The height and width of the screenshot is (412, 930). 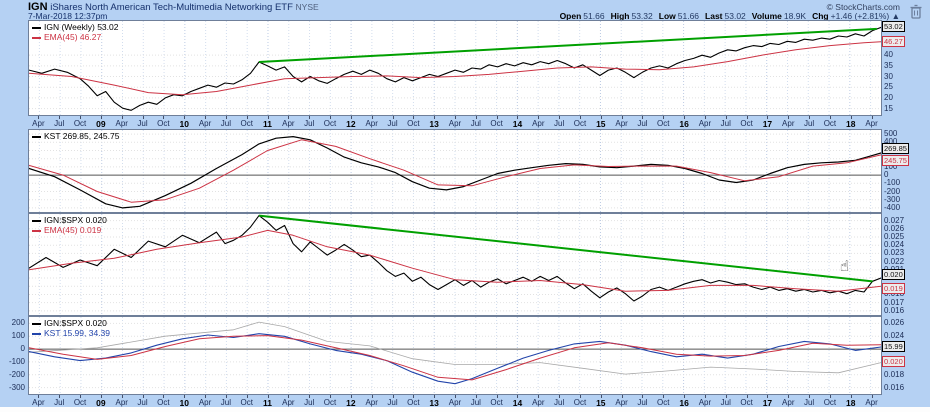 I want to click on legend-text: EMA(45) 0.019, so click(x=73, y=230).